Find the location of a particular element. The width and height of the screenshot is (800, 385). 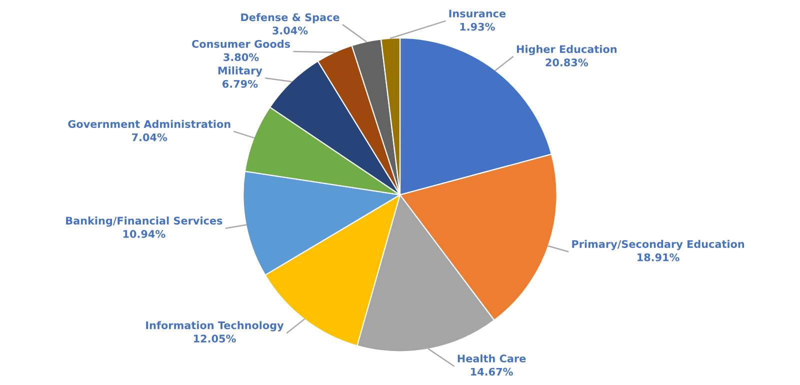

data-label: 3.04% is located at coordinates (290, 30).